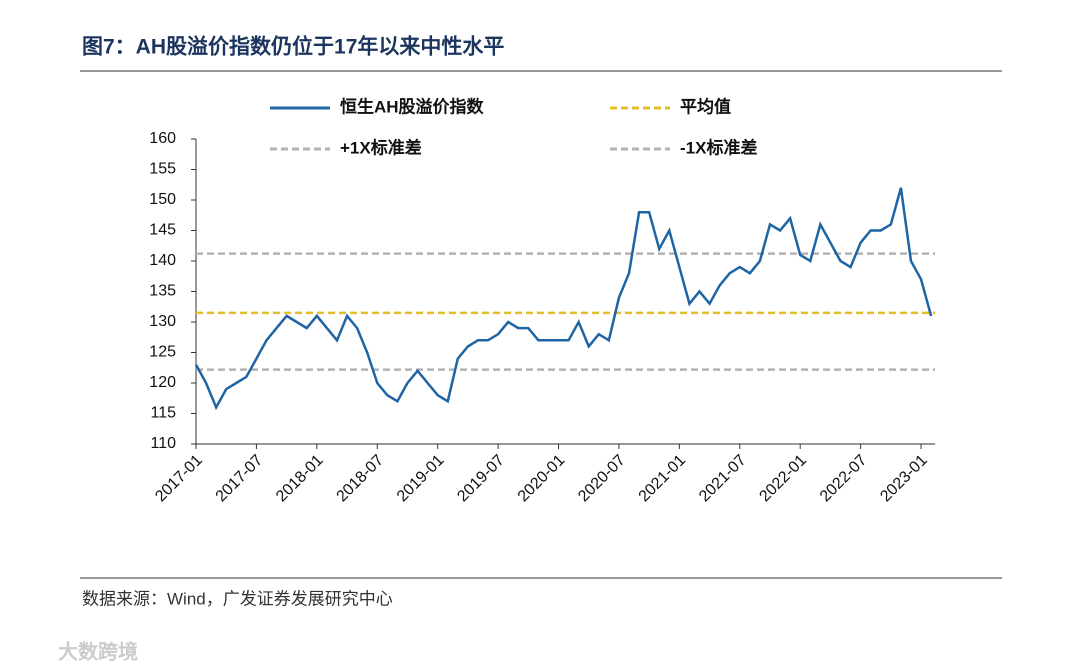 Image resolution: width=1080 pixels, height=672 pixels. What do you see at coordinates (98, 651) in the screenshot?
I see `watermark: 大数跨境` at bounding box center [98, 651].